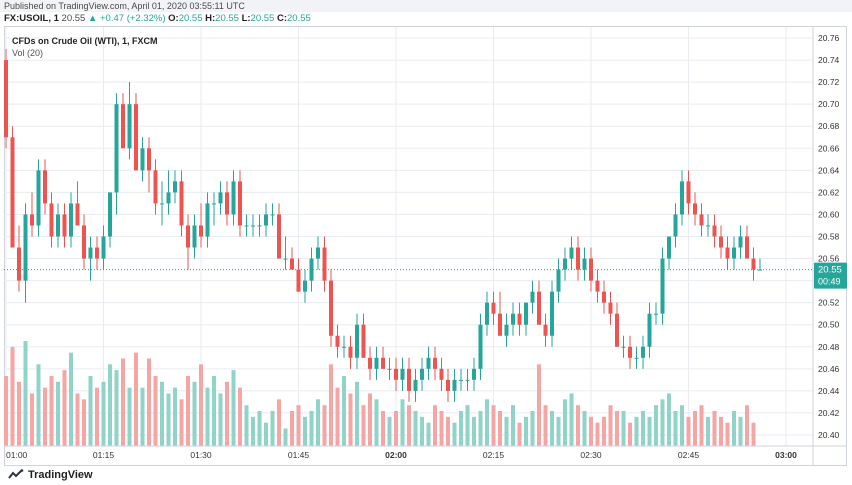 This screenshot has height=485, width=852. I want to click on y-tick-label: 20.66, so click(829, 148).